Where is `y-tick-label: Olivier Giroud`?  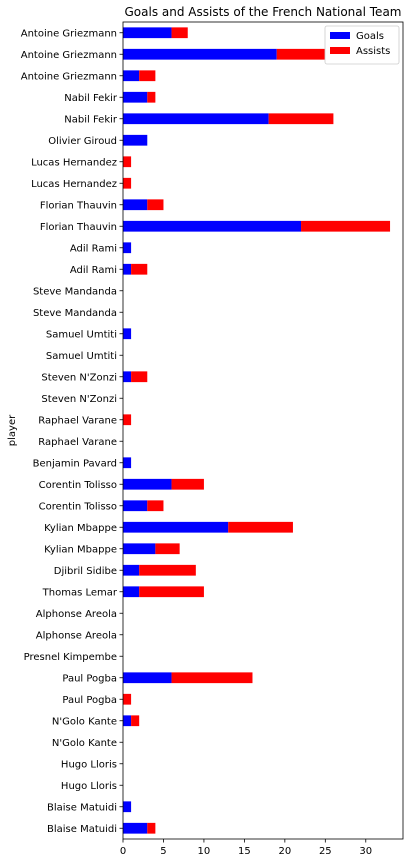 y-tick-label: Olivier Giroud is located at coordinates (82, 141).